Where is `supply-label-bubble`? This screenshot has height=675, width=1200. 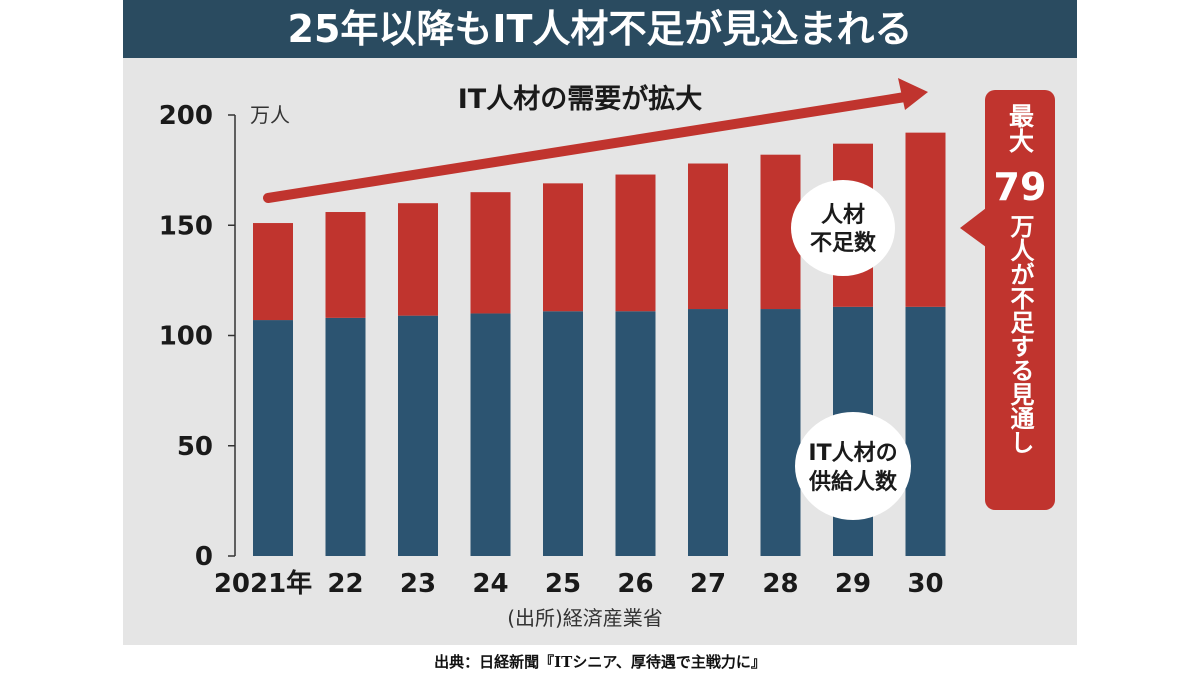
supply-label-bubble is located at coordinates (853, 466).